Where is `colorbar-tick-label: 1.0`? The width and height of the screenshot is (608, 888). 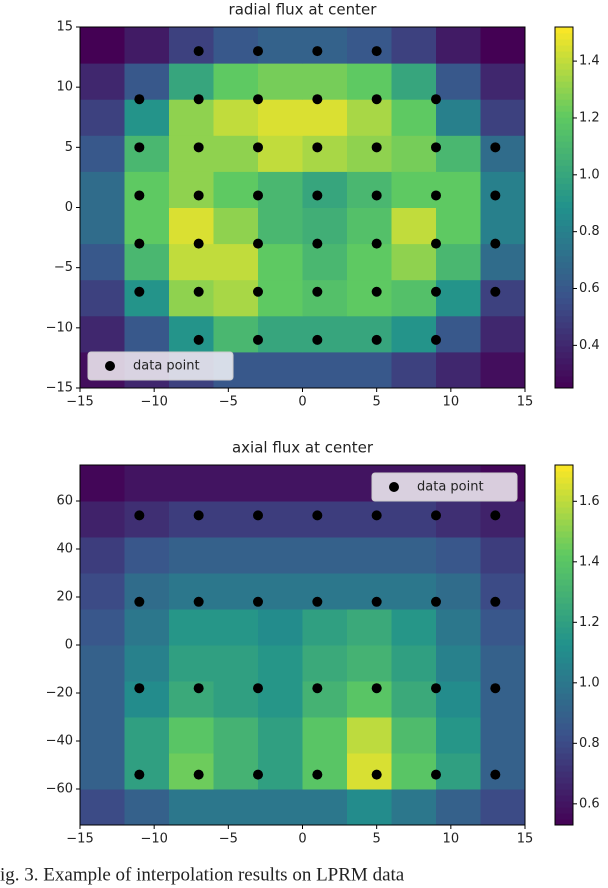
colorbar-tick-label: 1.0 is located at coordinates (589, 682).